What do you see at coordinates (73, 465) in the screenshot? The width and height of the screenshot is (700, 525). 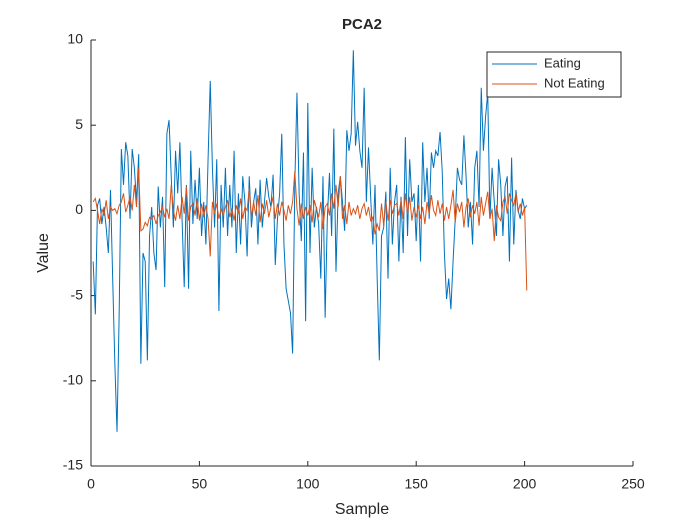 I see `y-tick-label: -15` at bounding box center [73, 465].